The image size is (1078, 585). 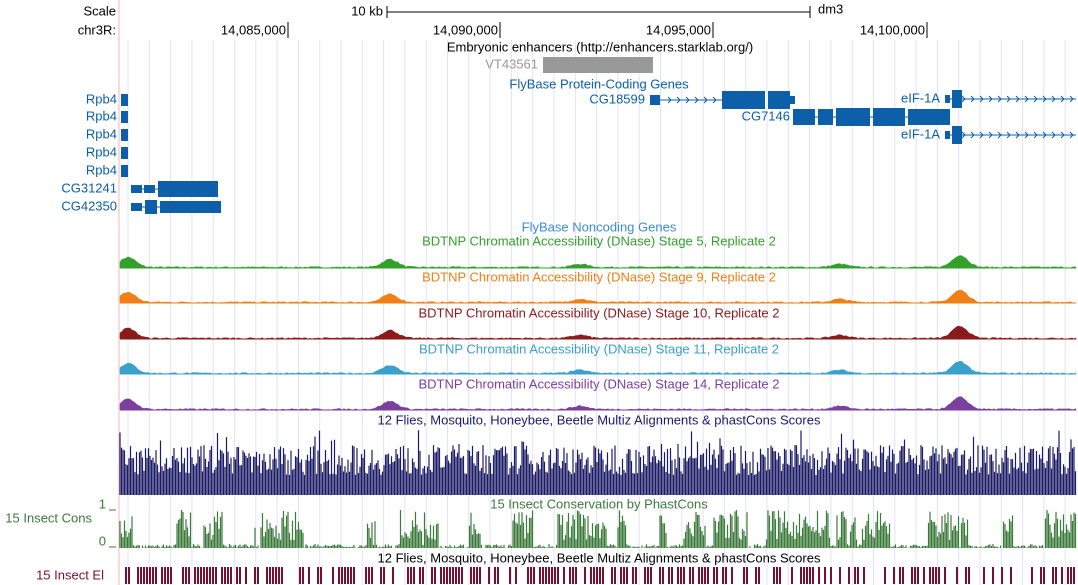 What do you see at coordinates (598, 65) in the screenshot?
I see `enhancer` at bounding box center [598, 65].